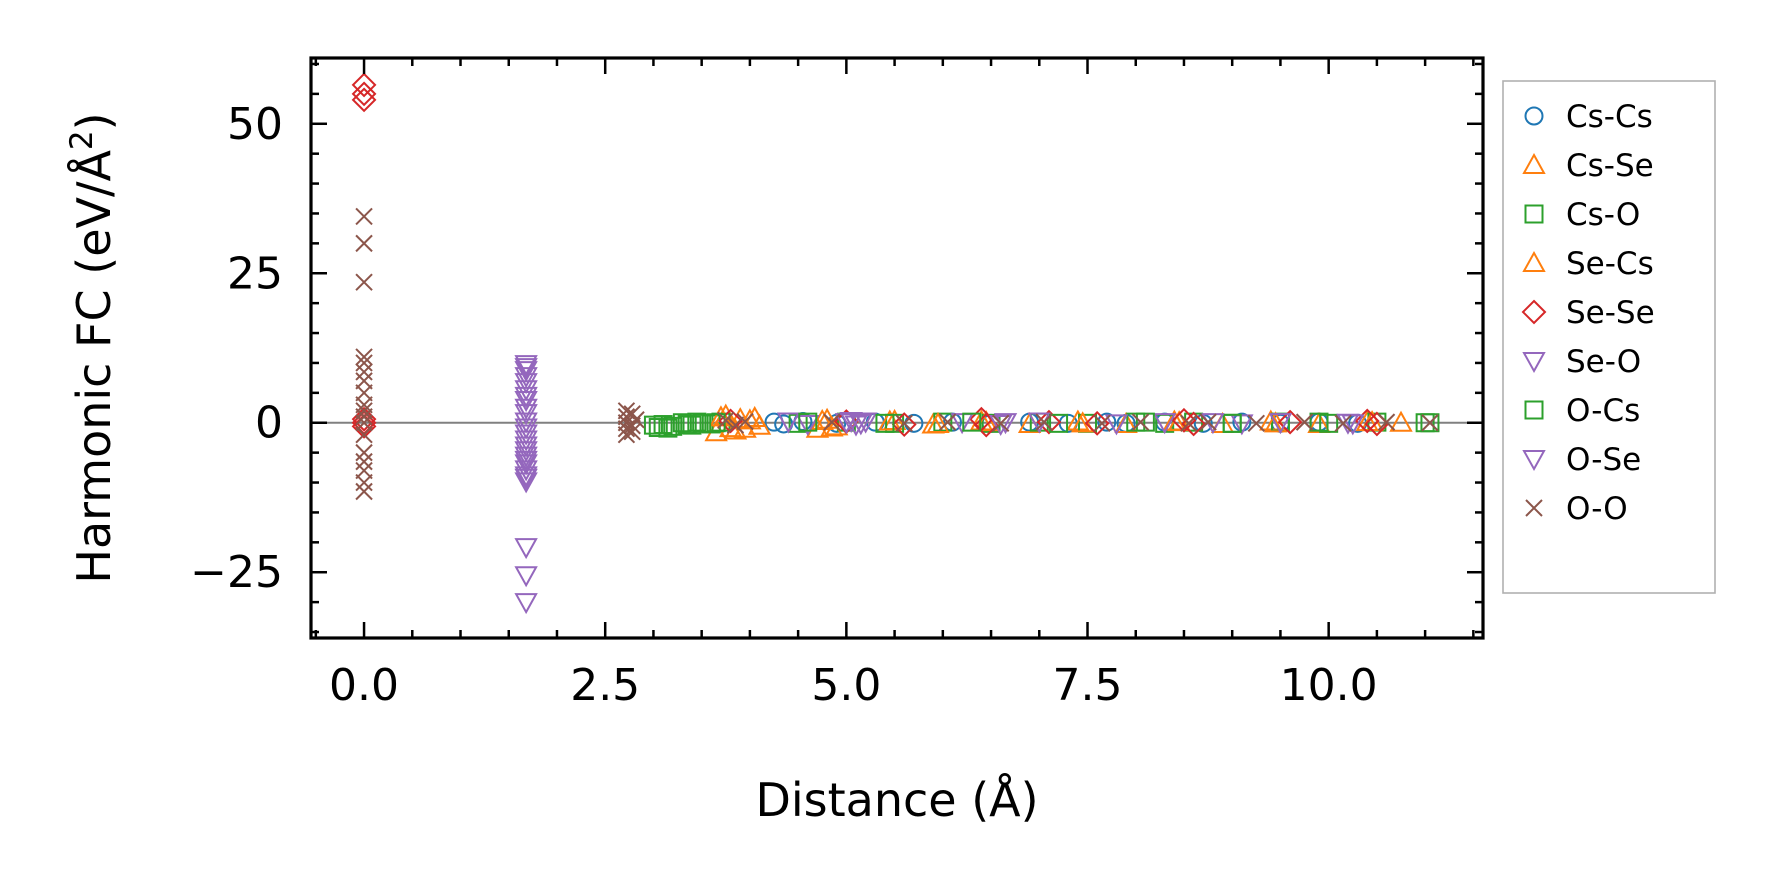  Describe the element at coordinates (255, 273) in the screenshot. I see `y-tick-label: 25` at that location.